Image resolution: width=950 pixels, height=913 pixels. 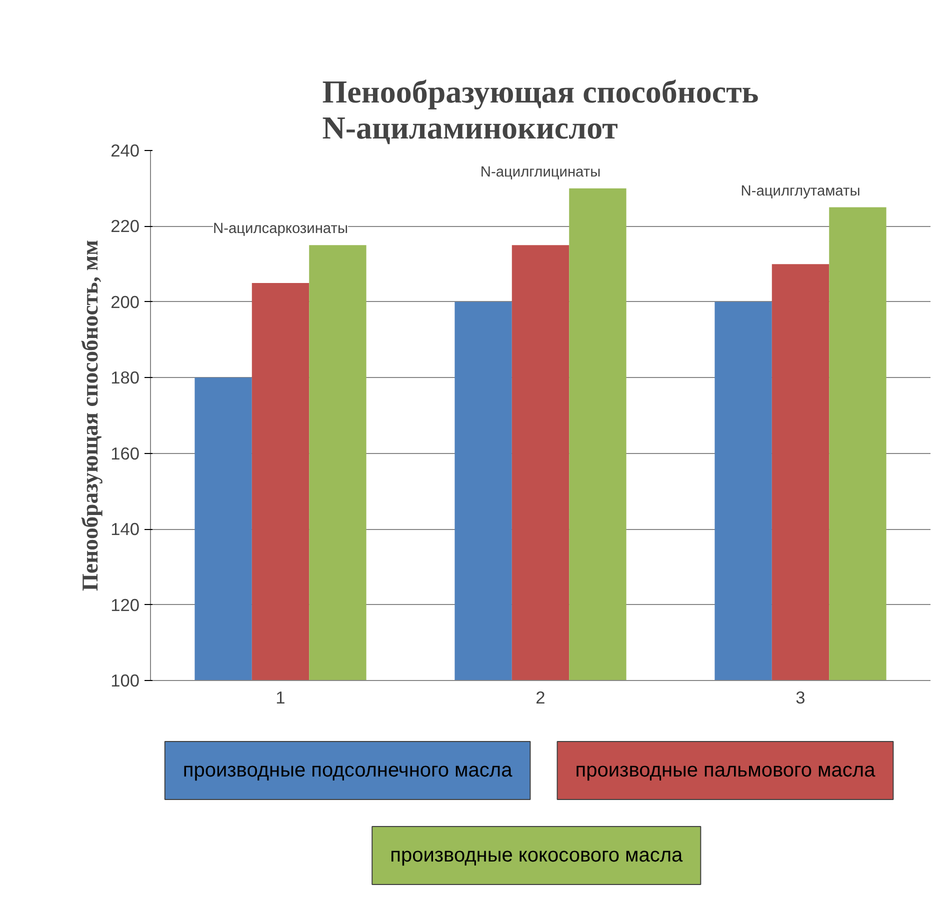 I want to click on text: производные пальмового масла, so click(x=725, y=771).